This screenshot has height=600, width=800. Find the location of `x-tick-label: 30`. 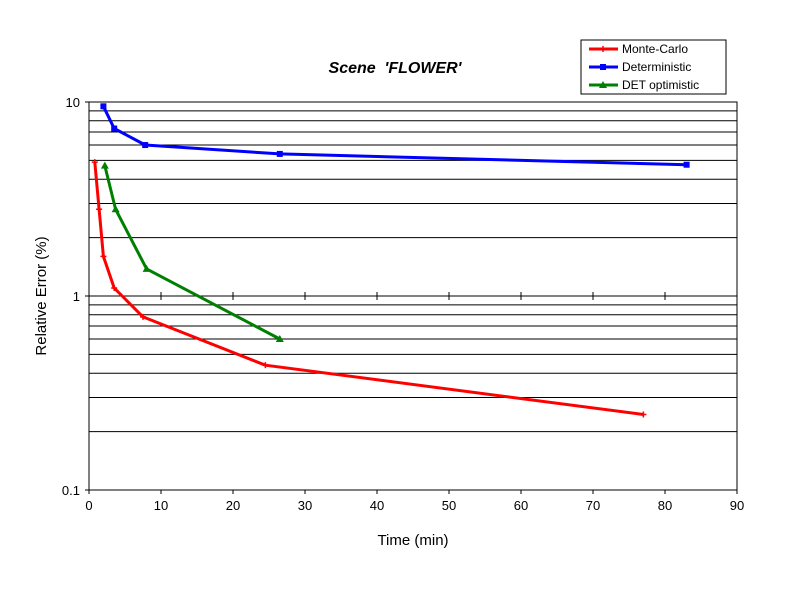

x-tick-label: 30 is located at coordinates (305, 505).